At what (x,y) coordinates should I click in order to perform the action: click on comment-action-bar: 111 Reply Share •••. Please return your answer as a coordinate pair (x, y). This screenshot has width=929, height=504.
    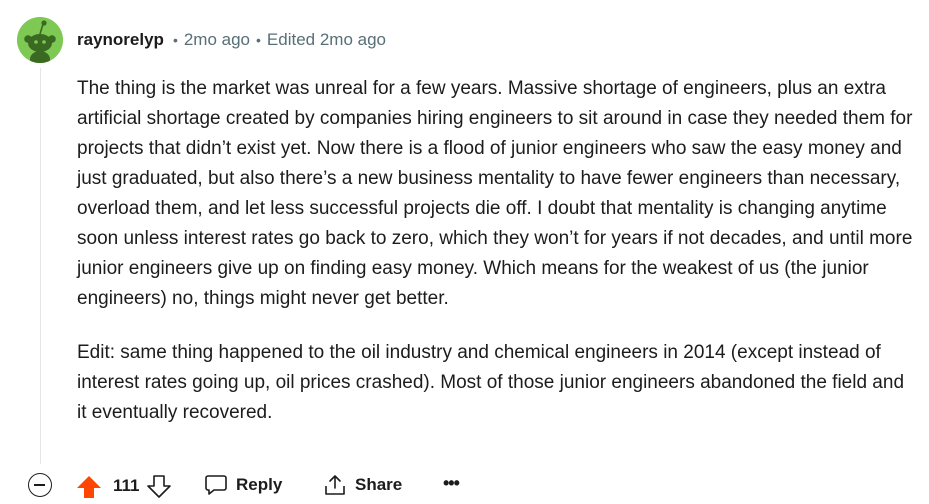
    Looking at the image, I should click on (464, 485).